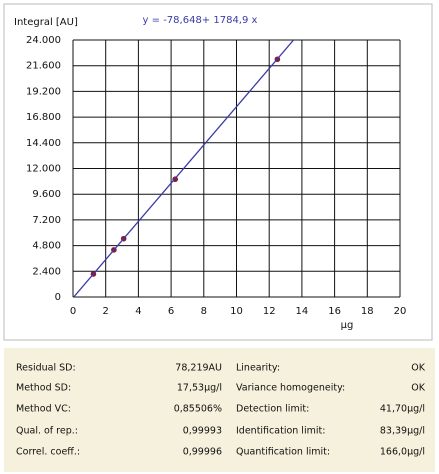 The image size is (439, 474). Describe the element at coordinates (290, 388) in the screenshot. I see `stat-label: Variance homogeneity:` at that location.